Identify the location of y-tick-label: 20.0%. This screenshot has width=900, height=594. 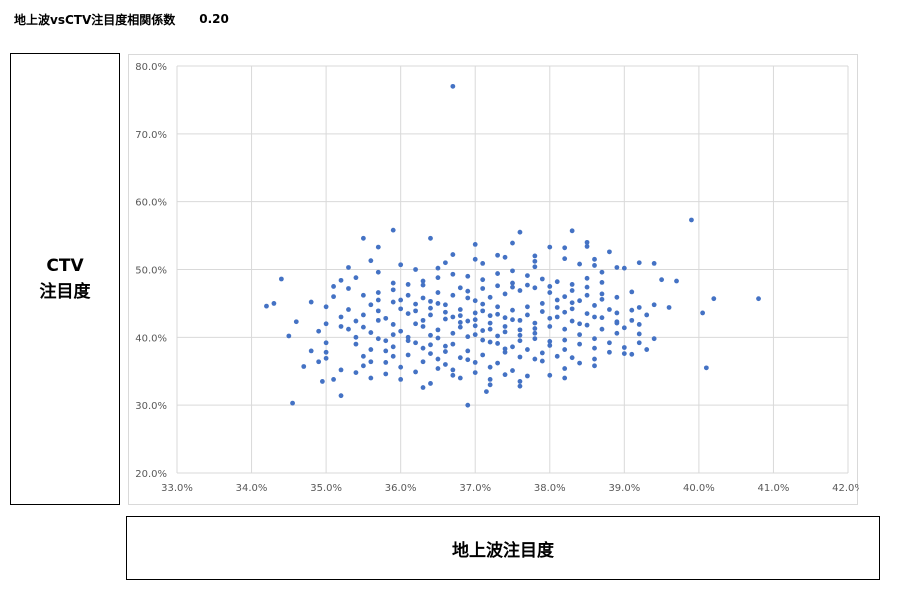
(151, 474).